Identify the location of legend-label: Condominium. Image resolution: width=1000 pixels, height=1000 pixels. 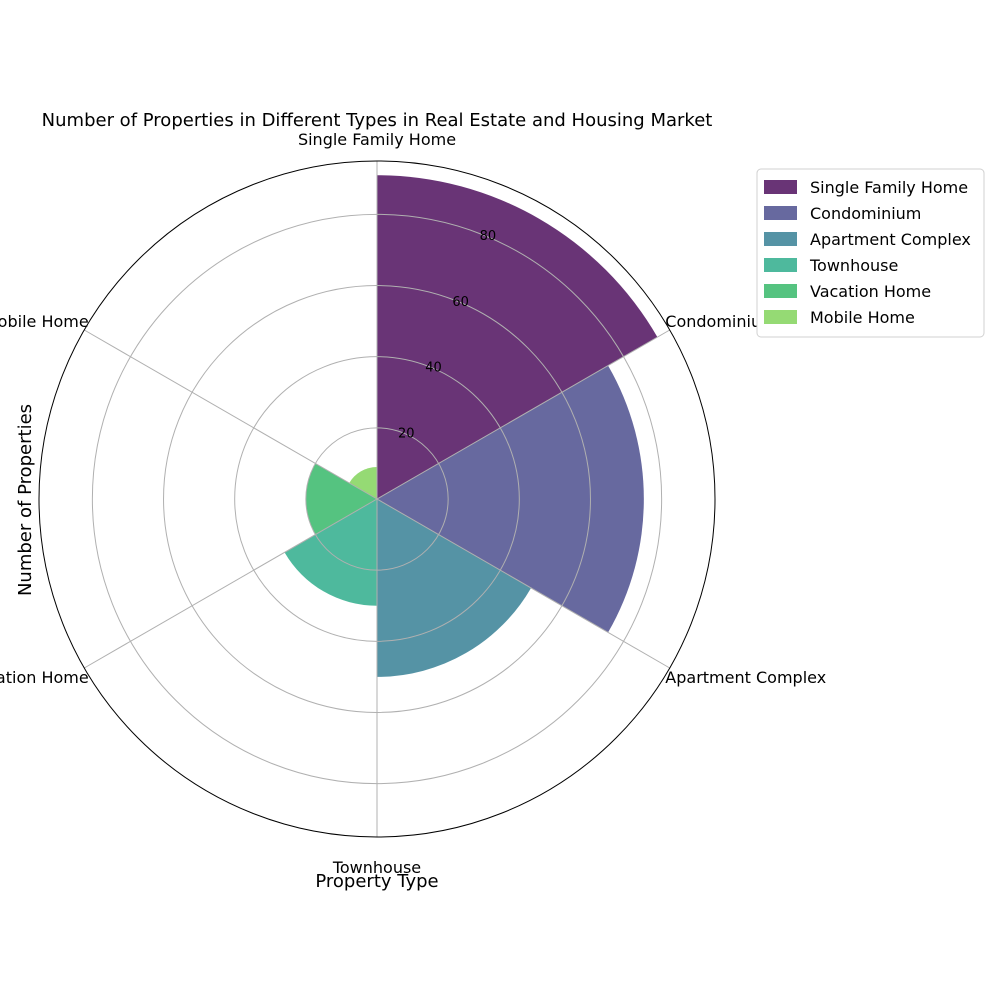
(865, 213).